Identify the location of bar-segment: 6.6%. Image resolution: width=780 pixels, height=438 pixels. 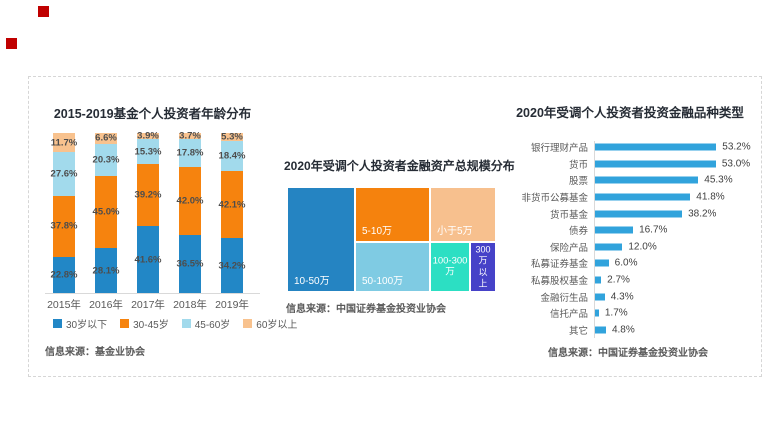
(106, 138).